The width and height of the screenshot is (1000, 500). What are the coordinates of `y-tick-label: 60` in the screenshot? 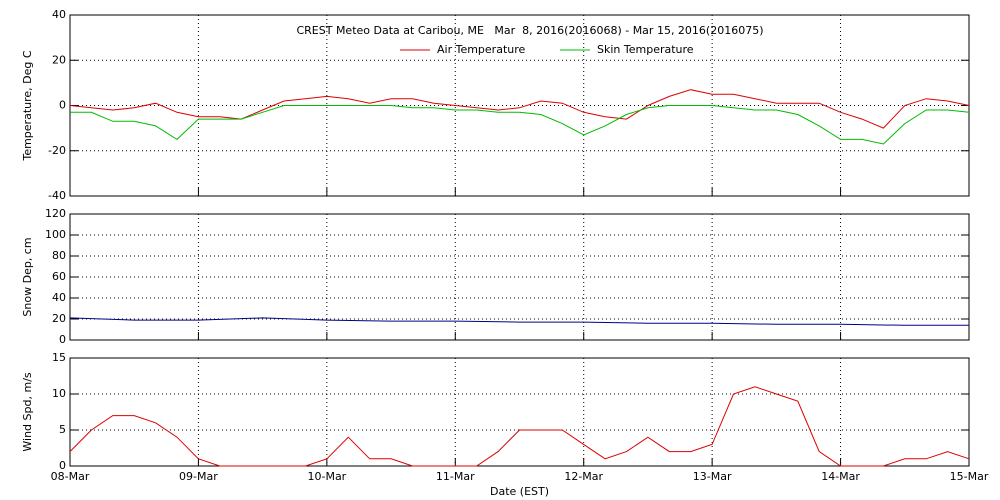 It's located at (59, 276).